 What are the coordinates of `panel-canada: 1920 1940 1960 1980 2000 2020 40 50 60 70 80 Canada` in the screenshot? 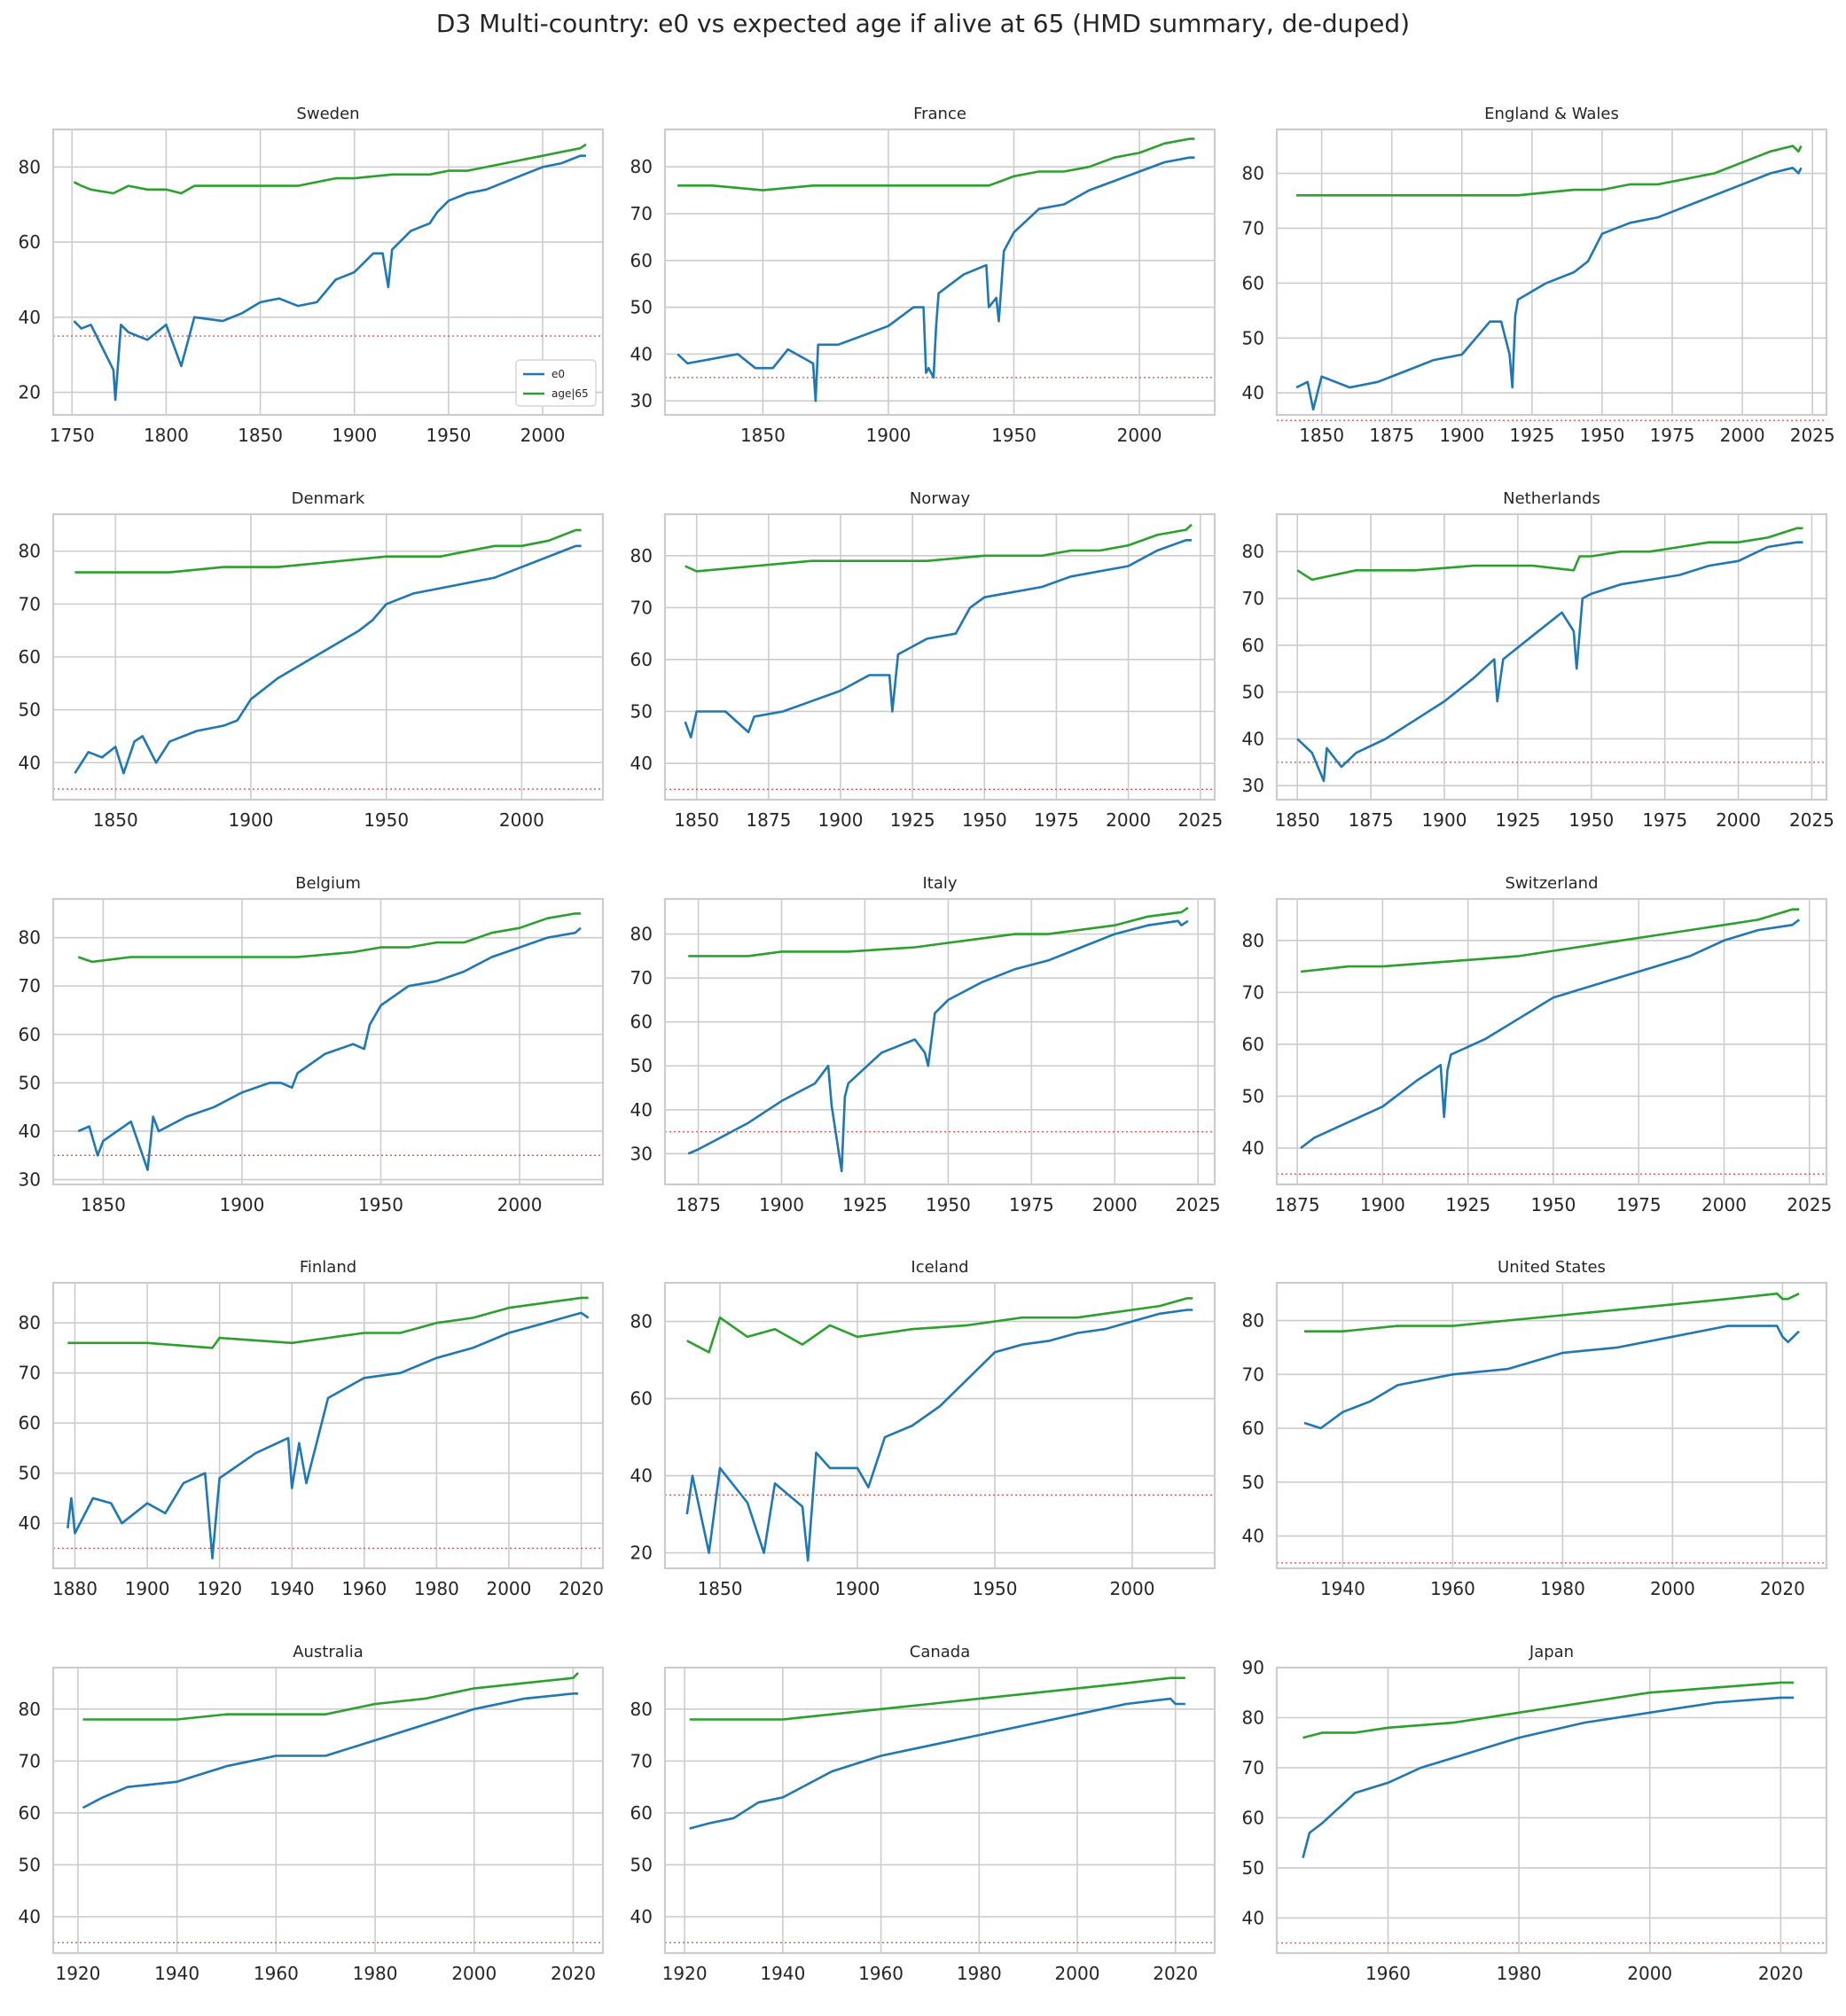 It's located at (923, 1813).